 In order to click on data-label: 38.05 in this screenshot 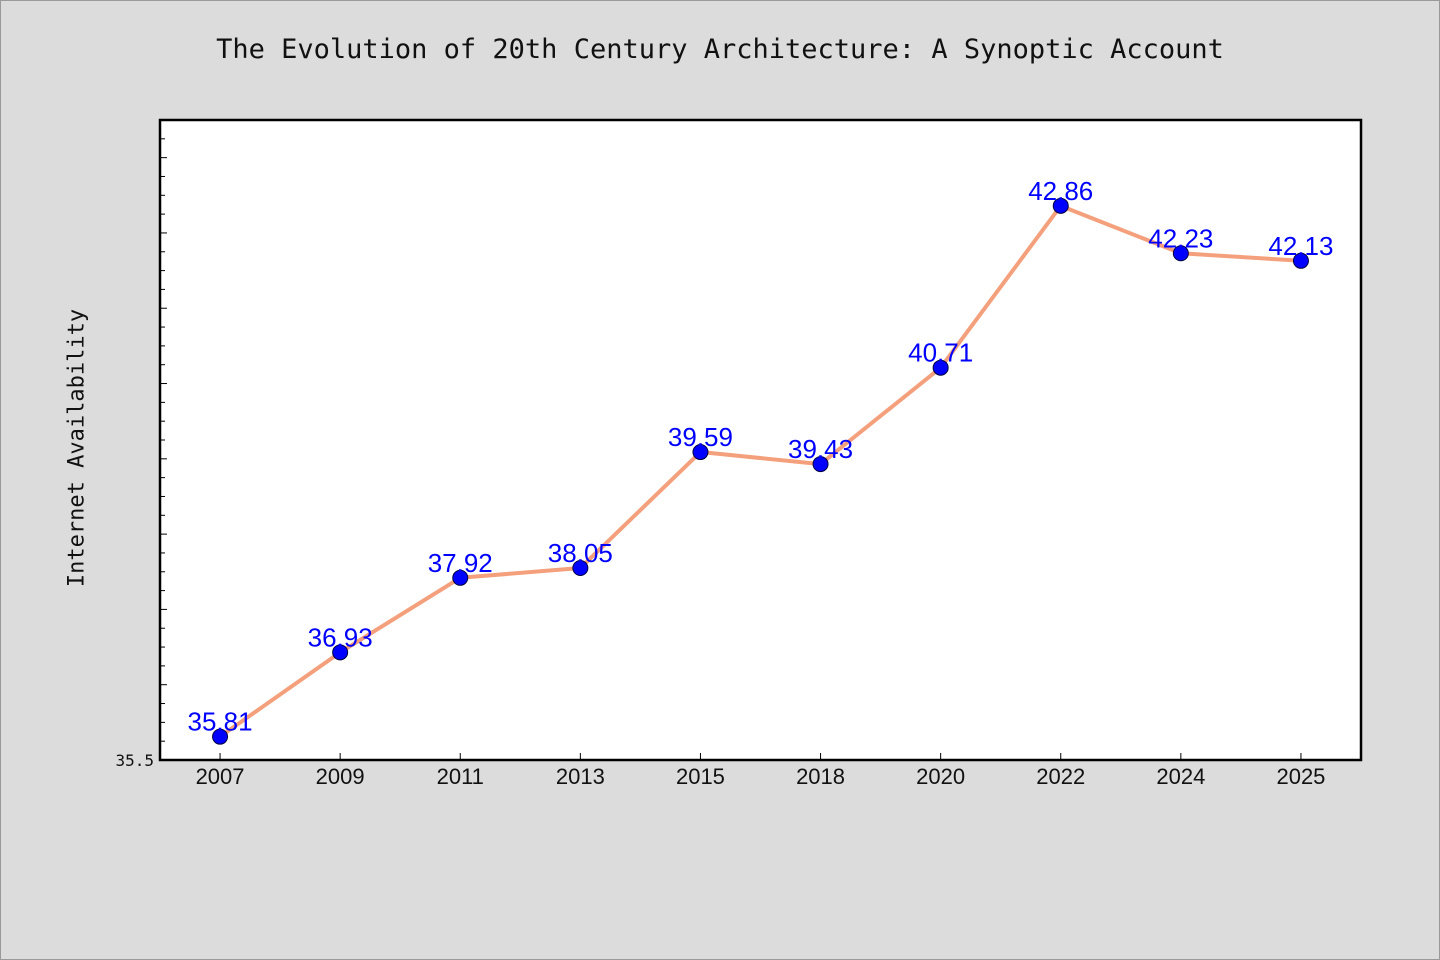, I will do `click(580, 553)`.